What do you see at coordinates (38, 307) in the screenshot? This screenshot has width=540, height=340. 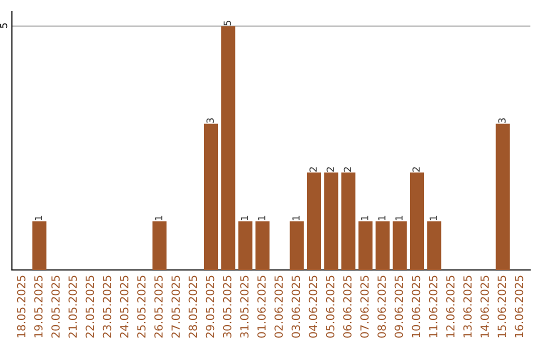 I see `x-tick-label: 19.05.2025` at bounding box center [38, 307].